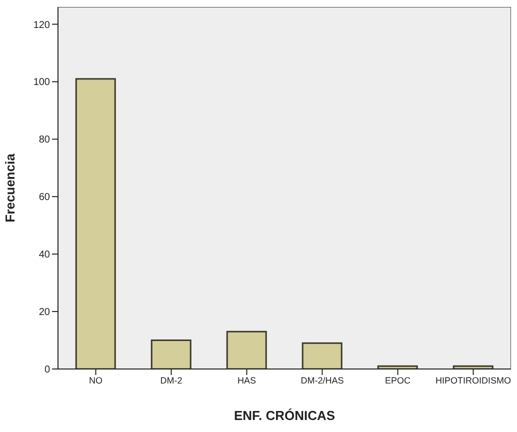 The width and height of the screenshot is (517, 432). I want to click on x-tick-label: DM-2, so click(171, 380).